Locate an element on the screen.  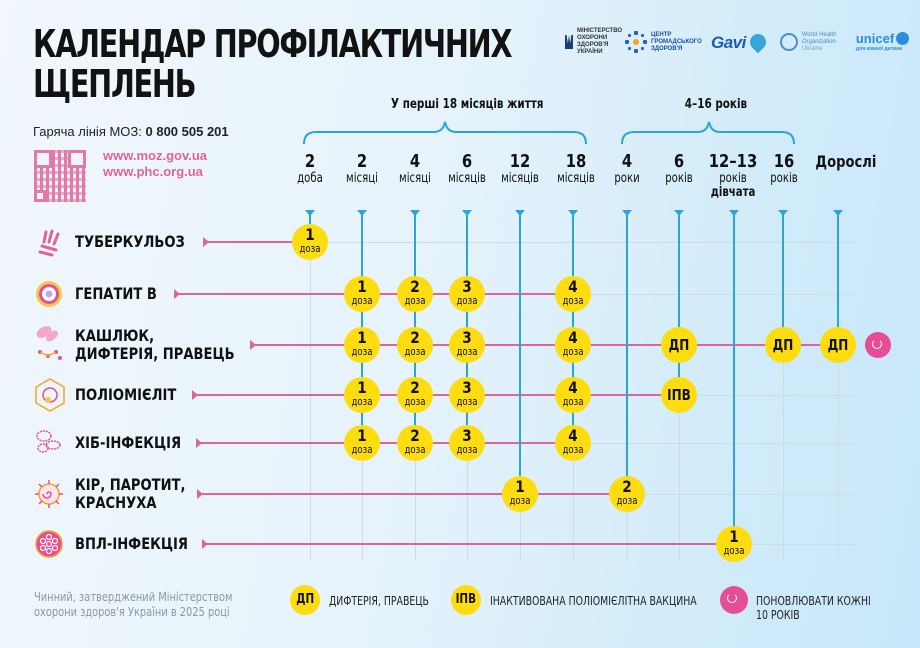
column-line-12-13-years is located at coordinates (734, 377).